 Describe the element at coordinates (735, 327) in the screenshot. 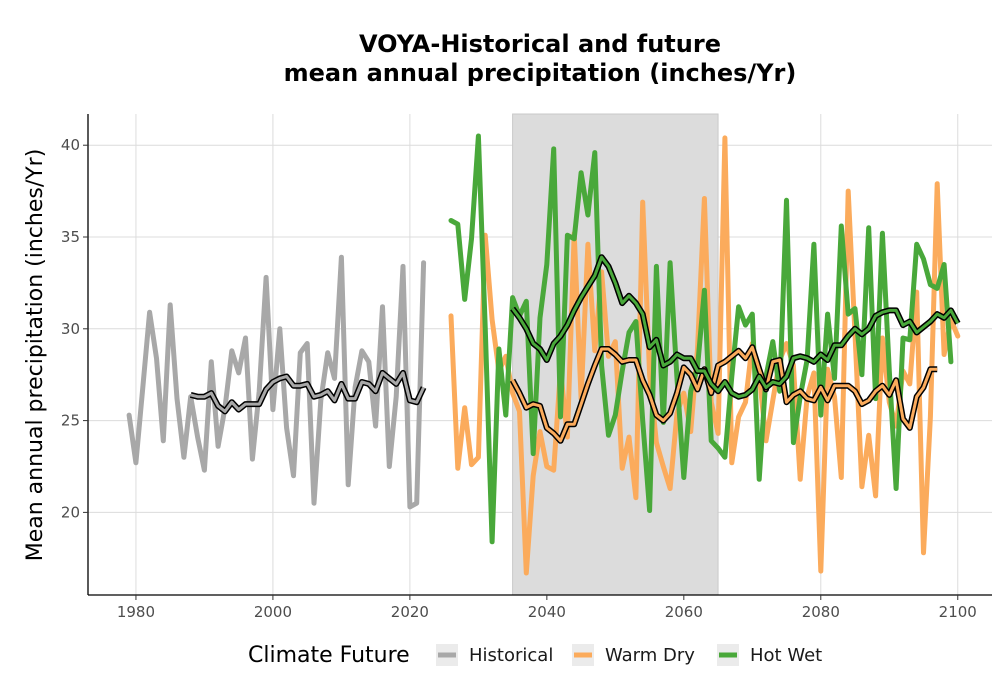

I see `smooth-line-hot-wet` at that location.